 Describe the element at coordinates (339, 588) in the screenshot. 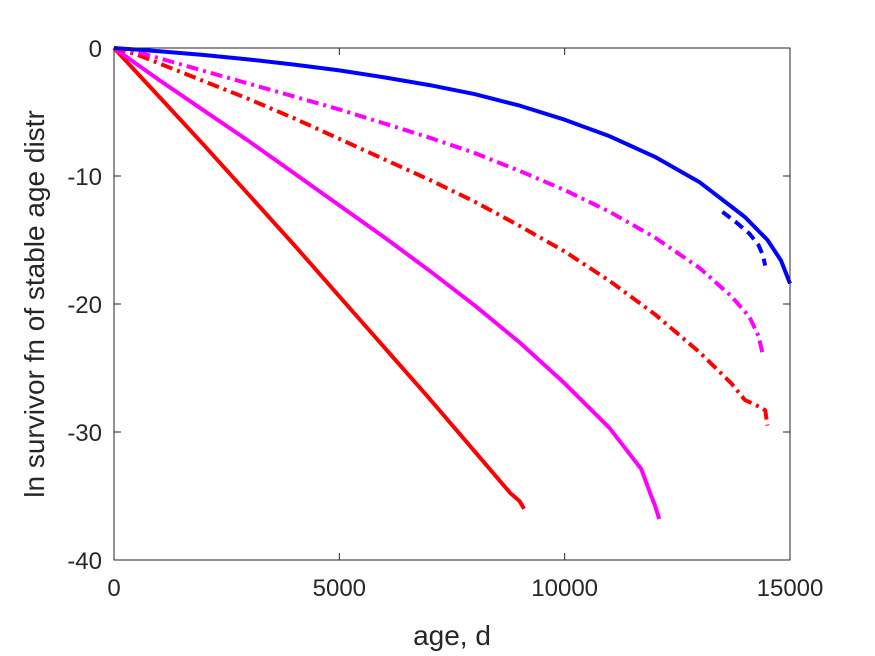

I see `x-tick-label: 5000` at that location.